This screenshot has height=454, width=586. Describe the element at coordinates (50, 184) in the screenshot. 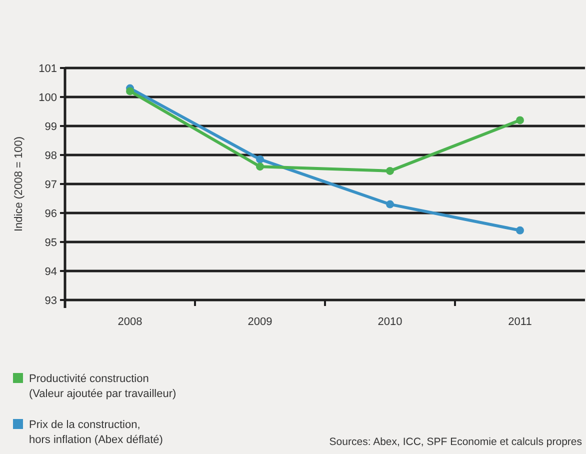

I see `y-tick-label: 97` at that location.